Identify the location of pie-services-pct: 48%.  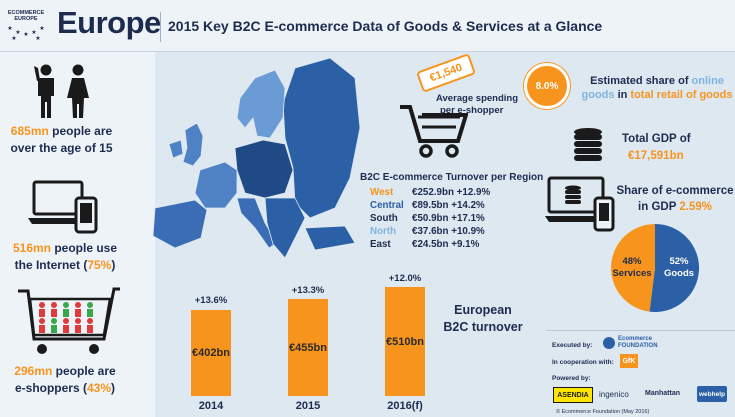
(632, 261).